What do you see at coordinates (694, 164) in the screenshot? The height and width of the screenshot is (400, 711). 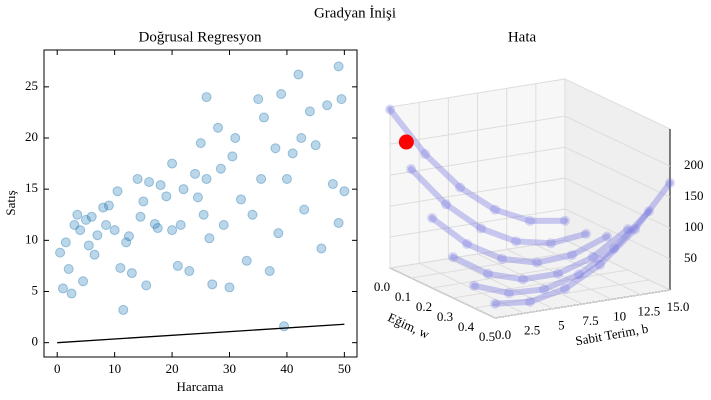 I see `z-tick-label: 200` at bounding box center [694, 164].